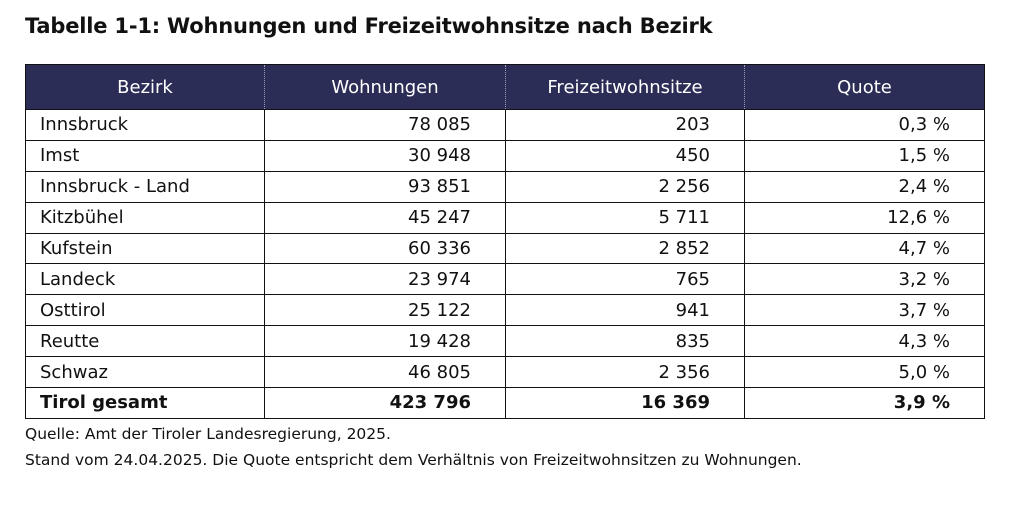 This screenshot has width=1024, height=531. Describe the element at coordinates (385, 279) in the screenshot. I see `table-cell: 23 974` at that location.